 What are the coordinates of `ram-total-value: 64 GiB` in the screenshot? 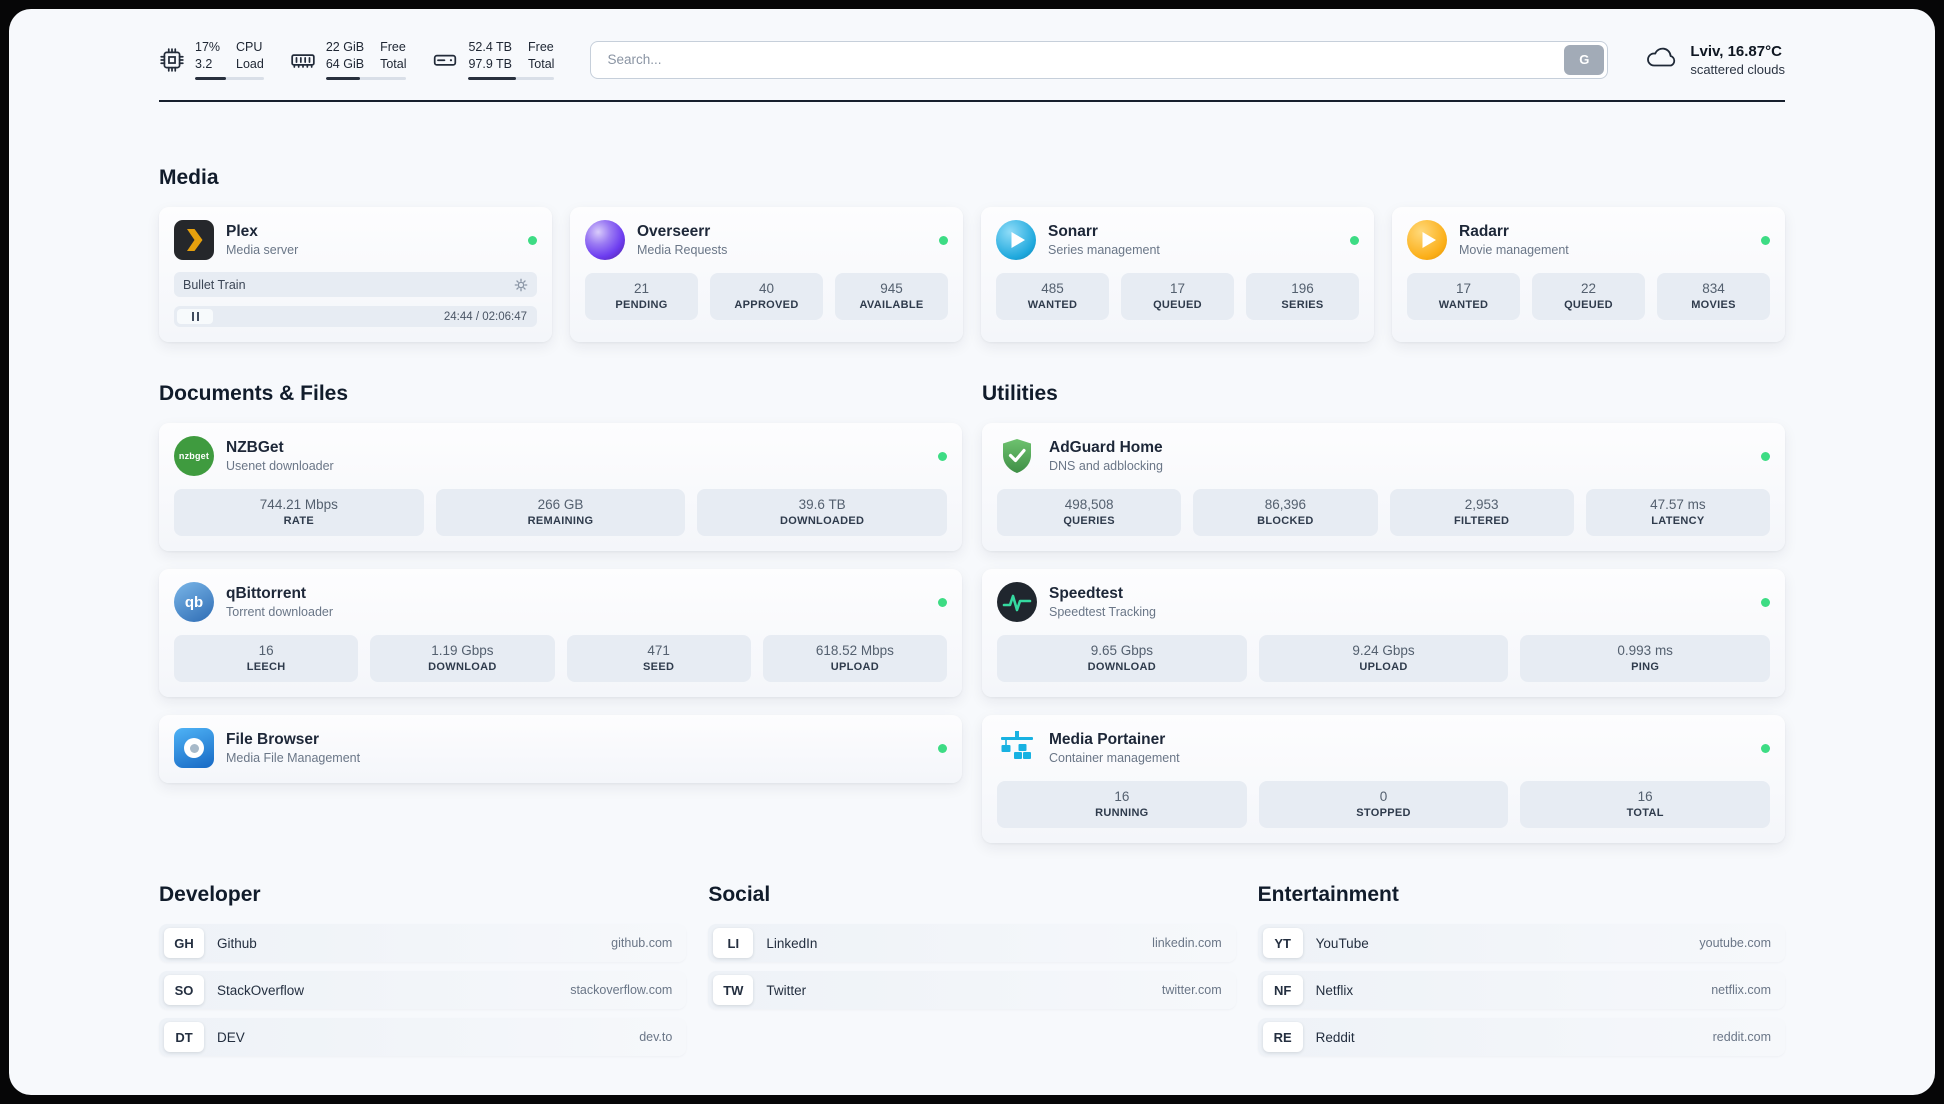 It's located at (345, 63).